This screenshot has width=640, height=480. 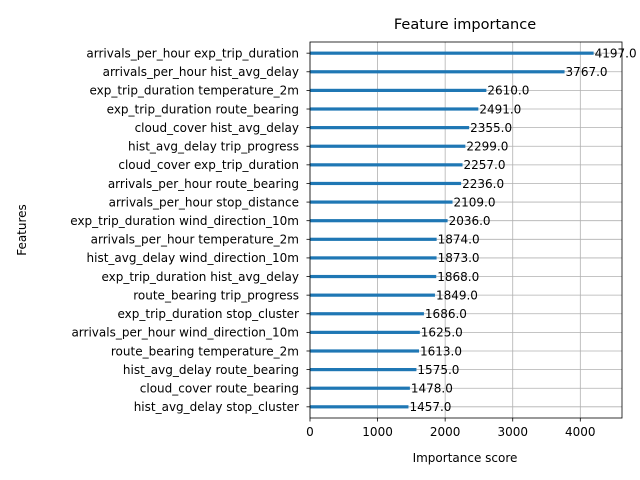 What do you see at coordinates (216, 295) in the screenshot?
I see `y-tick-label: route_bearing trip_progress` at bounding box center [216, 295].